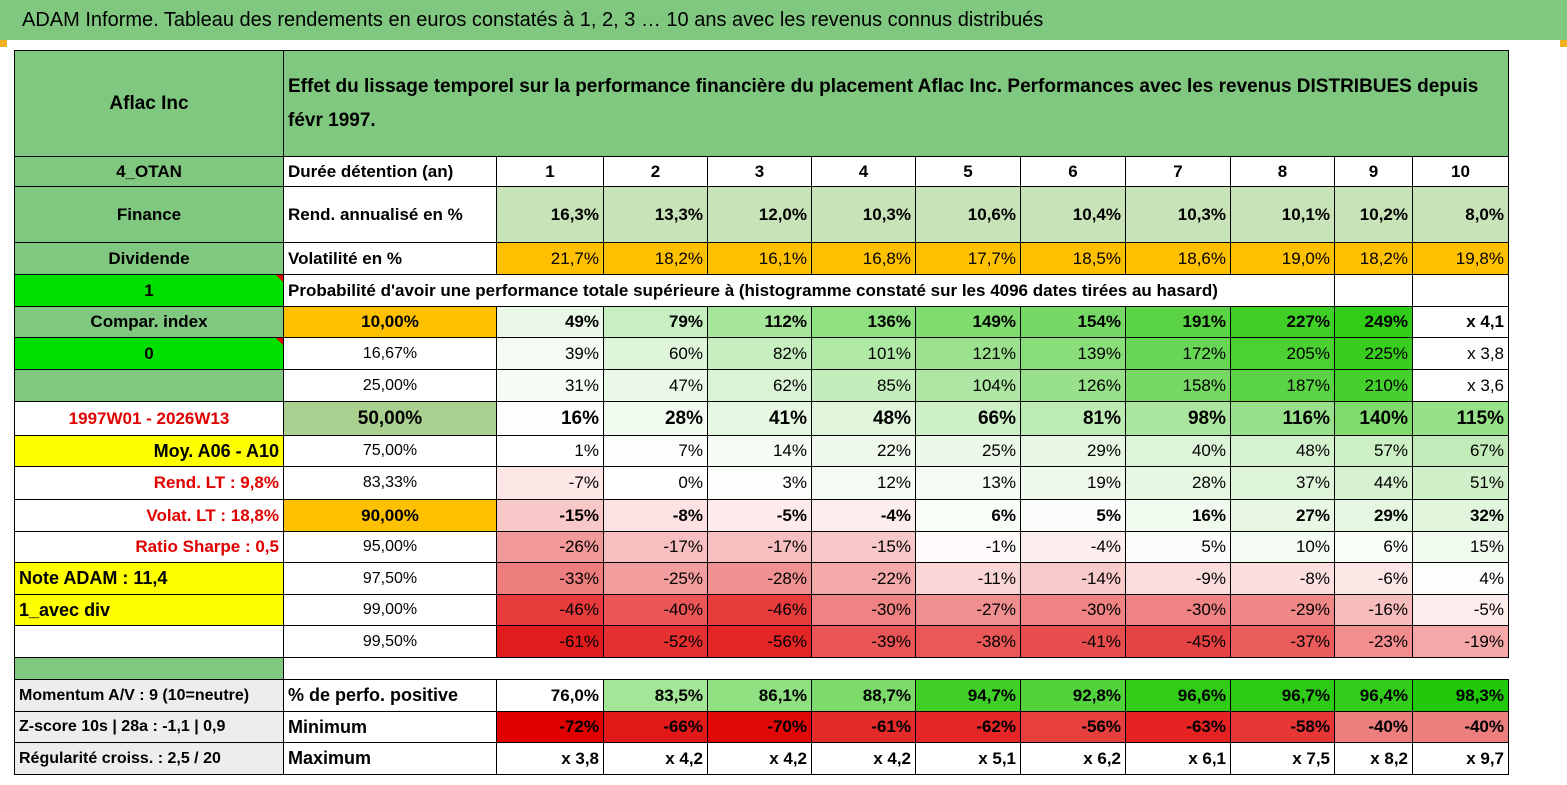 This screenshot has height=785, width=1567. I want to click on prob-cell: -19%, so click(1460, 641).